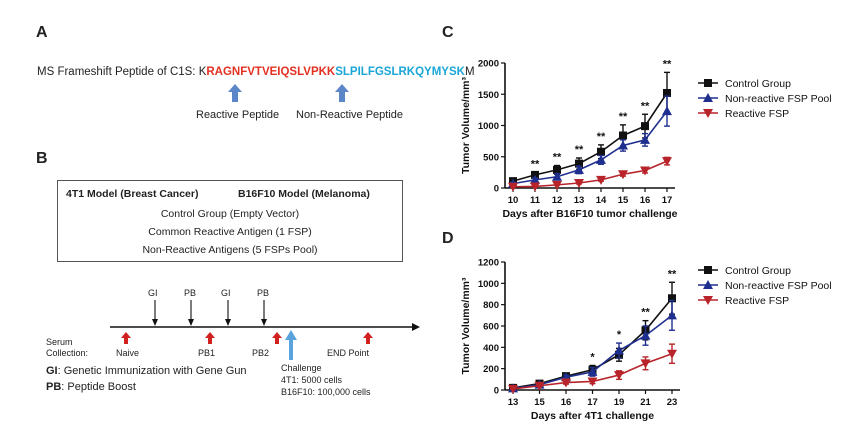 Image resolution: width=864 pixels, height=447 pixels. I want to click on chart-d-ytick-label: 800, so click(491, 305).